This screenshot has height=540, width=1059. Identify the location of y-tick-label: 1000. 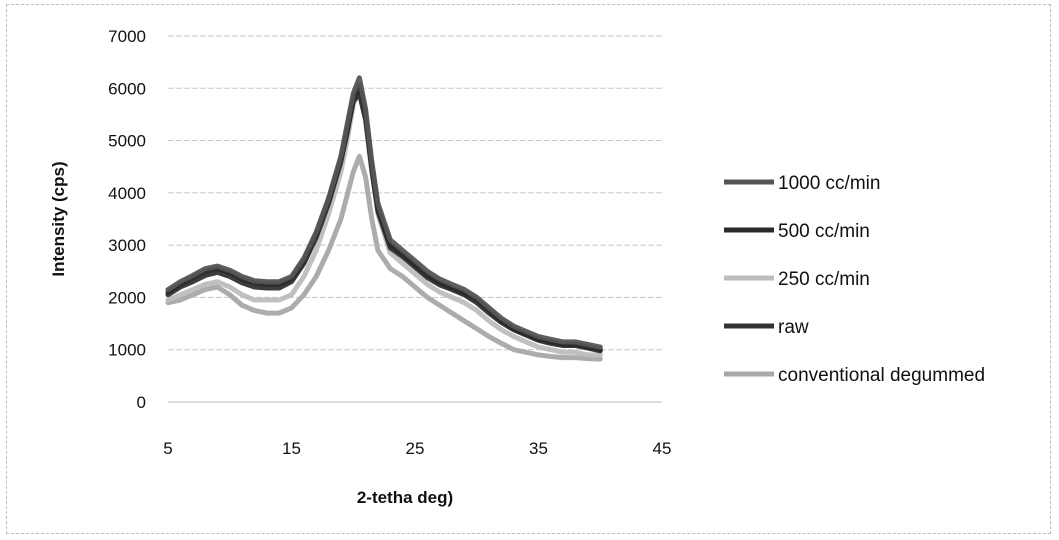
(127, 350).